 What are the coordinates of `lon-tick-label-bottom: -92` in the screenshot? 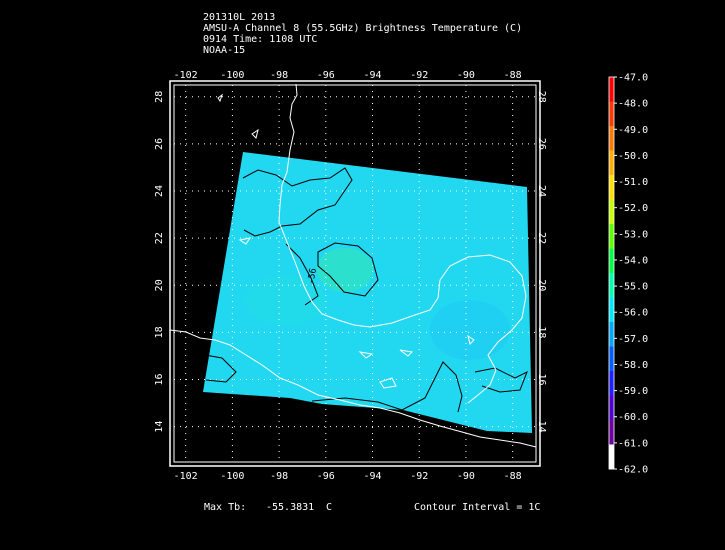 It's located at (419, 476).